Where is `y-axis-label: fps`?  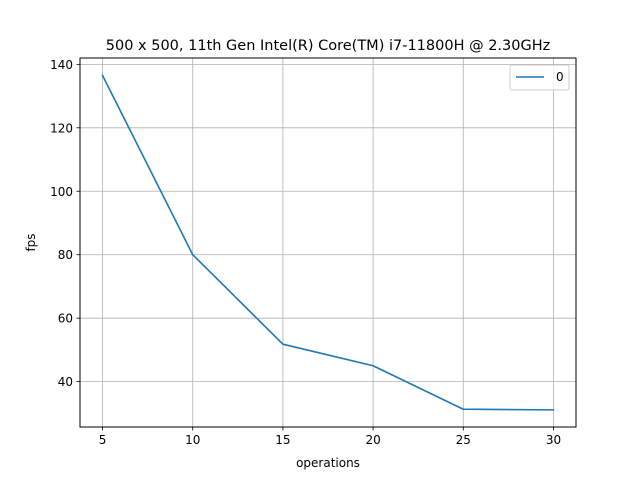
y-axis-label: fps is located at coordinates (31, 242).